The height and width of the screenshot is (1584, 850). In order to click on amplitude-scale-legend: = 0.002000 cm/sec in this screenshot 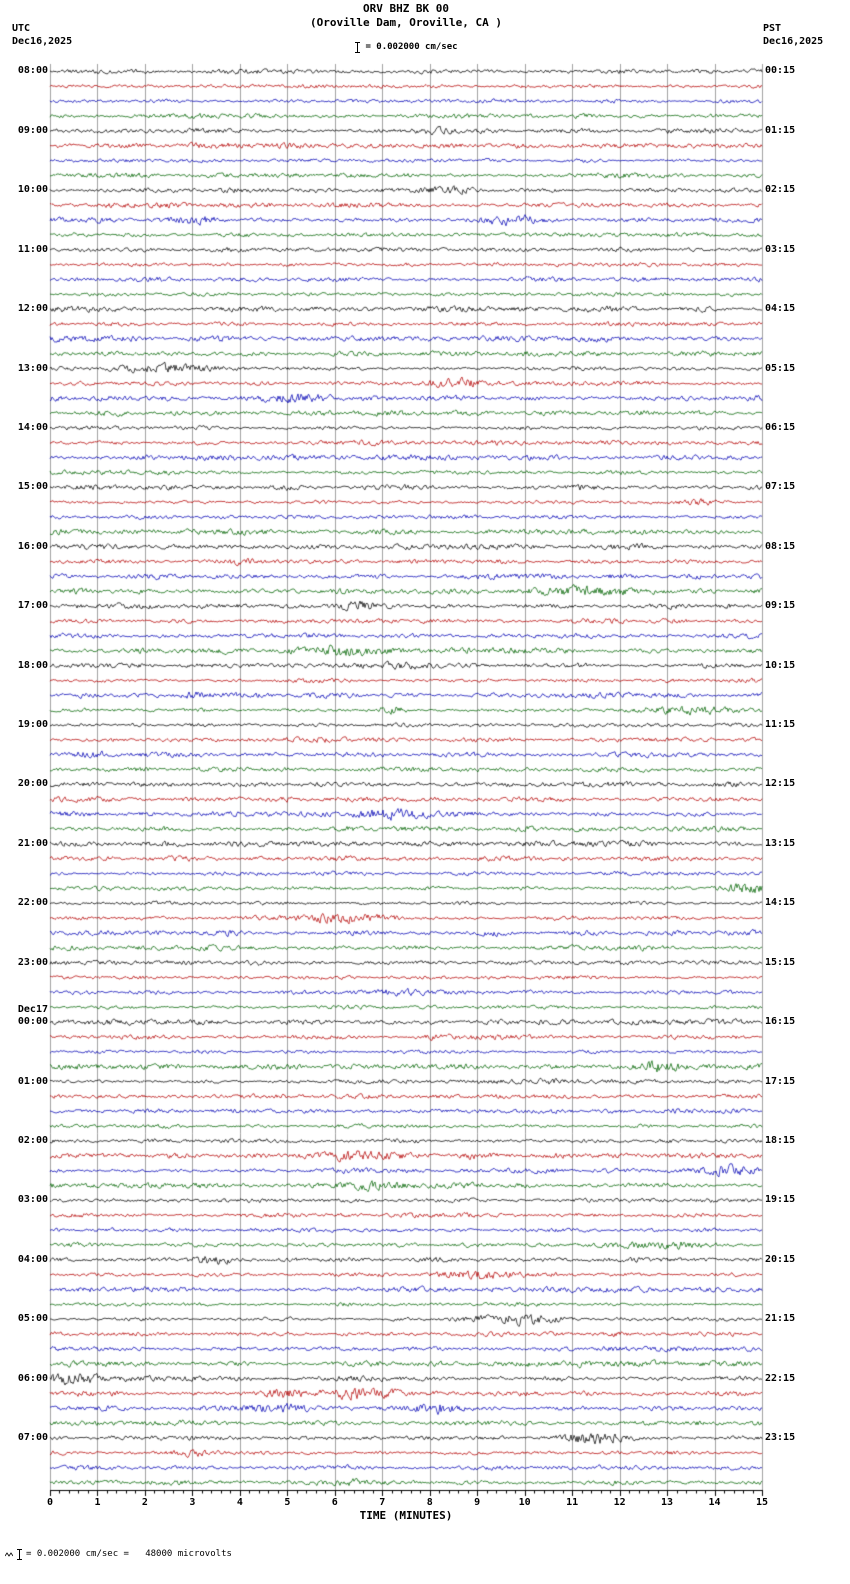, I will do `click(406, 47)`.